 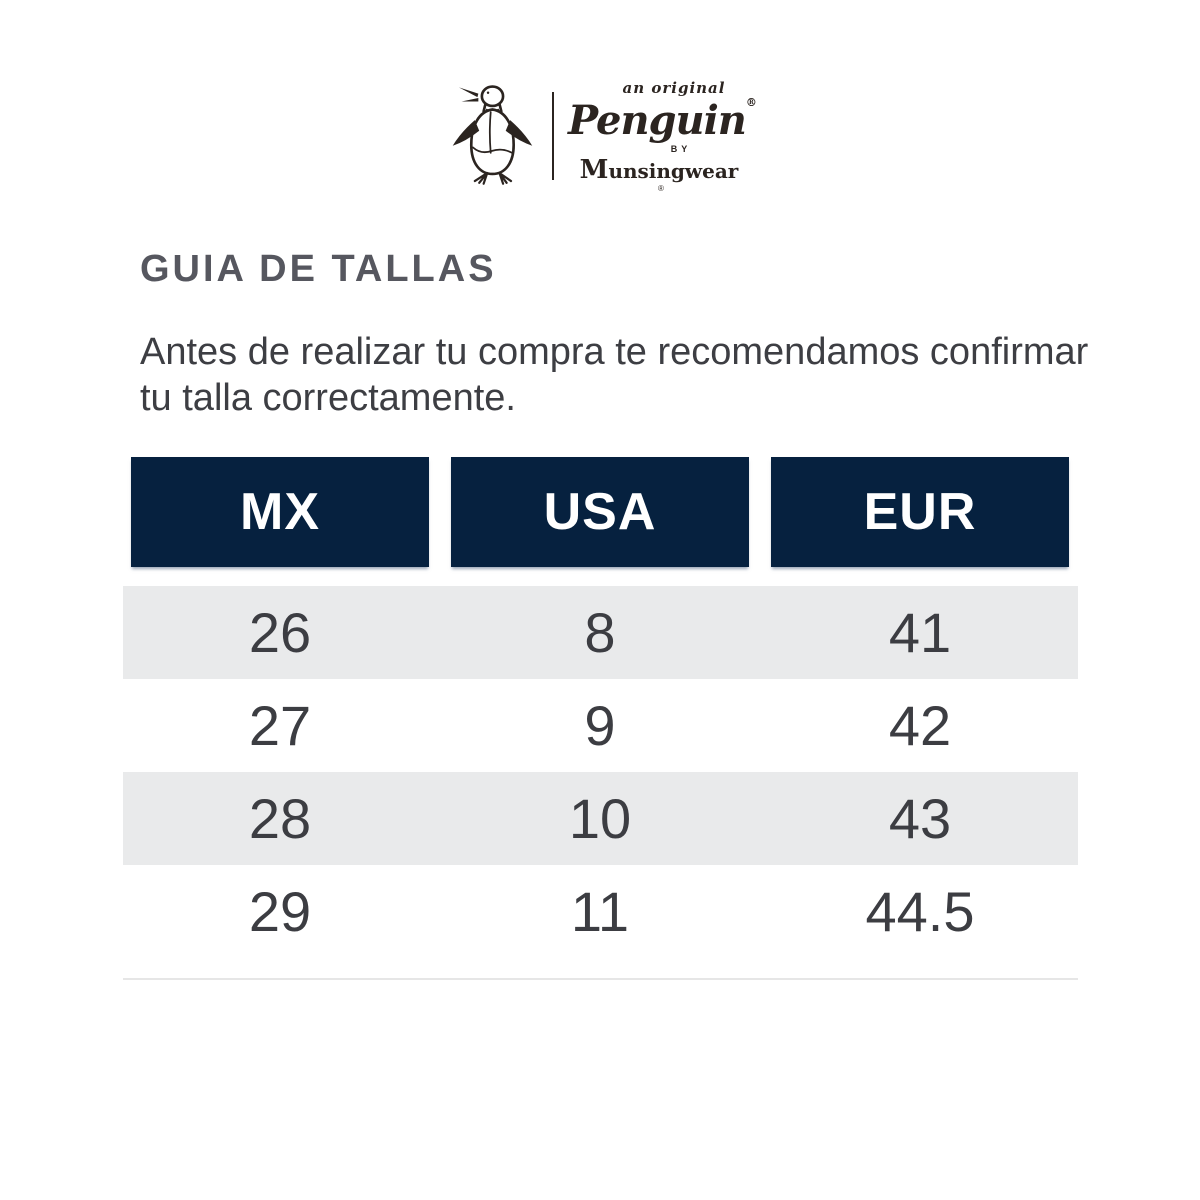 What do you see at coordinates (328, 398) in the screenshot?
I see `intro-line-2: tu talla correctamente.` at bounding box center [328, 398].